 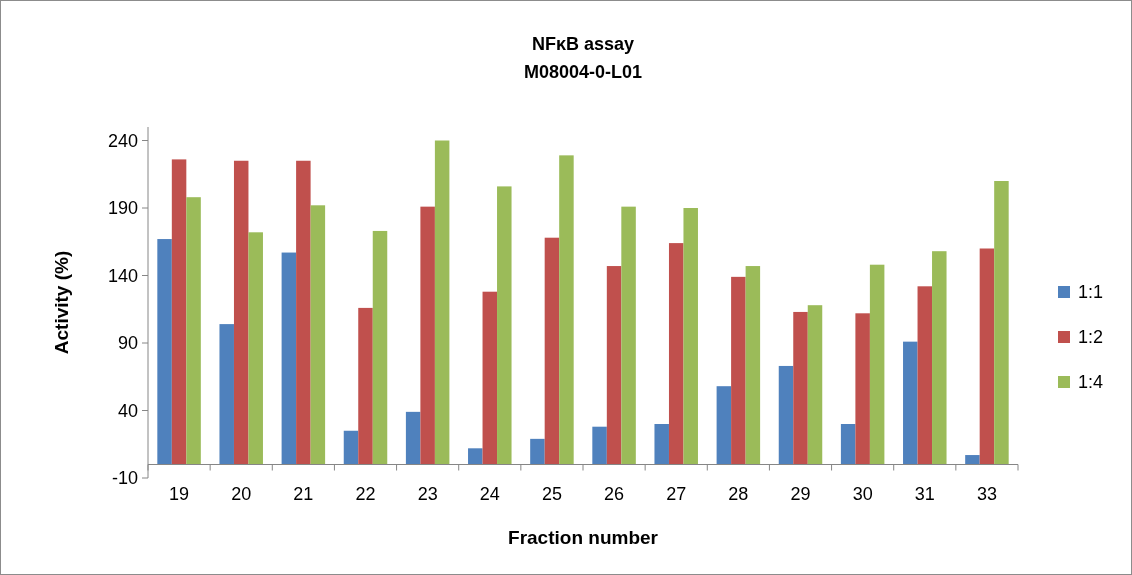 What do you see at coordinates (583, 72) in the screenshot?
I see `chart-subtitle: M08004-0-L01` at bounding box center [583, 72].